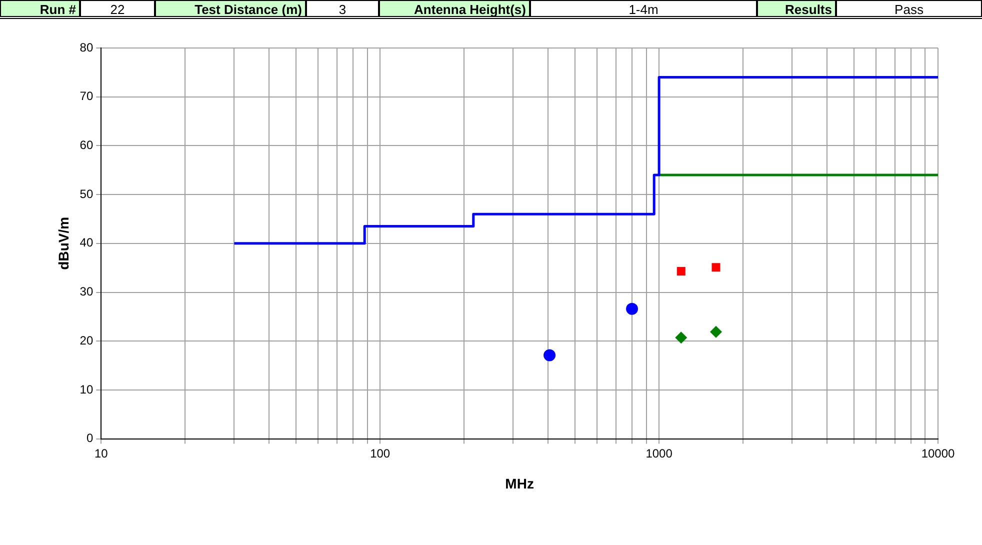 The image size is (982, 545). I want to click on y-tick-label: 50, so click(87, 193).